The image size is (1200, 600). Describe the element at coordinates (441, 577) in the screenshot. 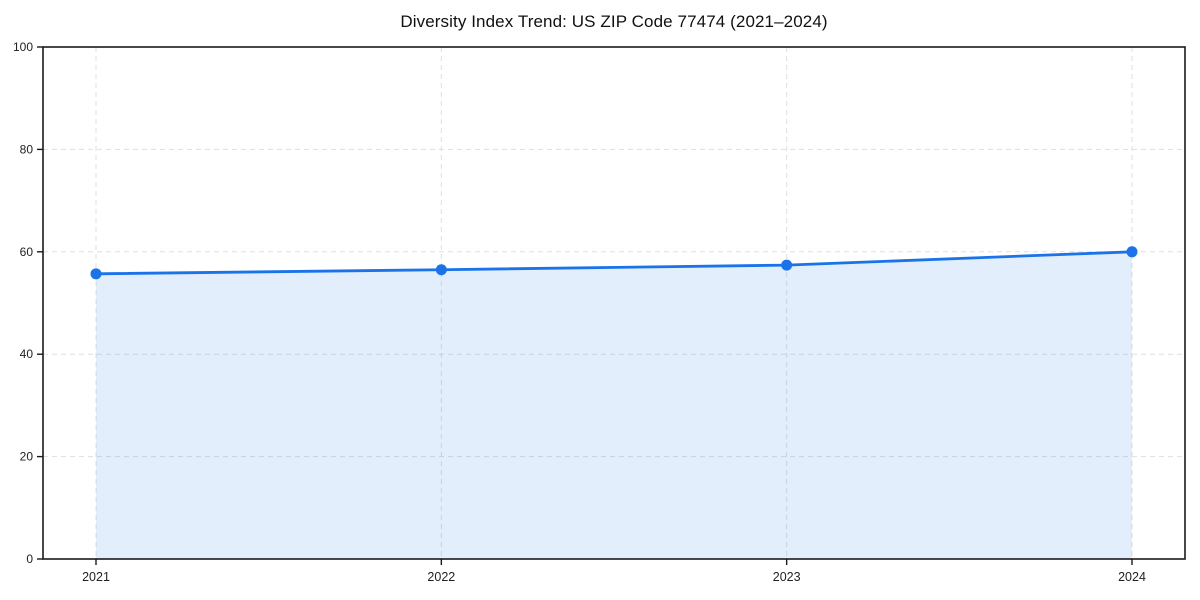

I see `x-axis-tick-label: 2022` at that location.